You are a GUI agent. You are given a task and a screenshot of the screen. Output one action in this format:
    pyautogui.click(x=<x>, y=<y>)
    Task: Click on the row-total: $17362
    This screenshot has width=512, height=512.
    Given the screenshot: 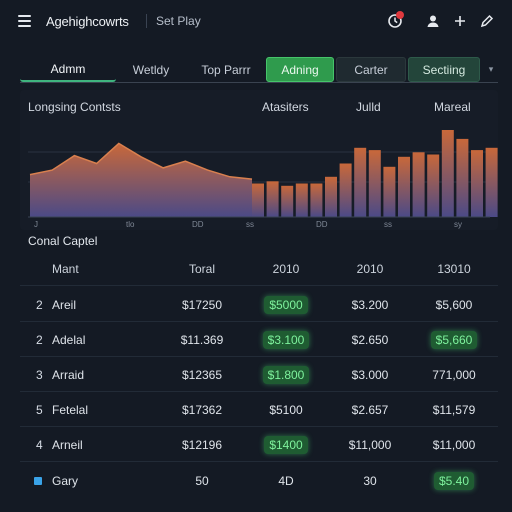 What is the action you would take?
    pyautogui.click(x=202, y=410)
    